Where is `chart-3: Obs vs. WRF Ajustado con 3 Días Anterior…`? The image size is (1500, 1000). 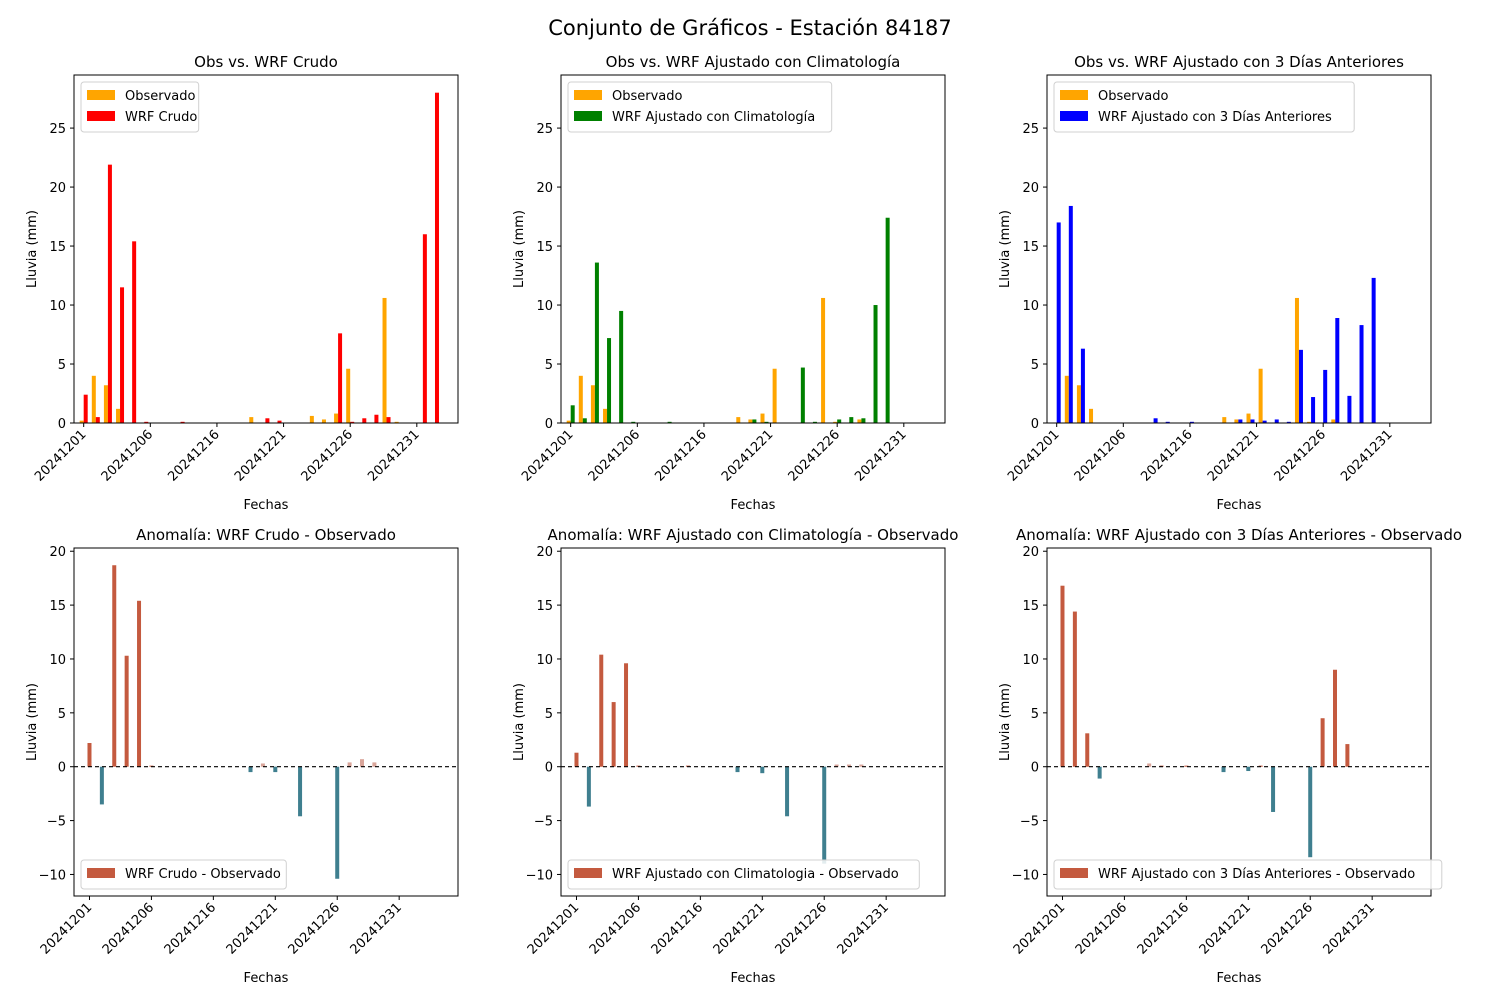
chart-3: Obs vs. WRF Ajustado con 3 Días Anterior… is located at coordinates (1215, 283).